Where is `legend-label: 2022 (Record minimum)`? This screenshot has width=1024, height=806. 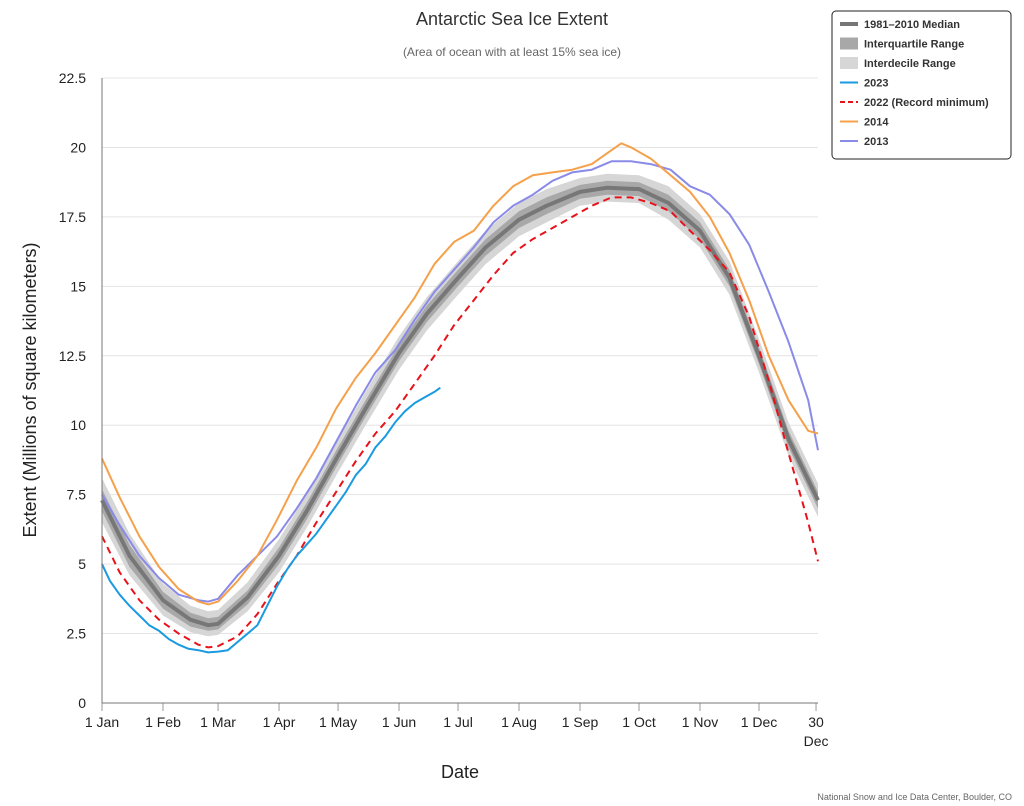
legend-label: 2022 (Record minimum) is located at coordinates (926, 103).